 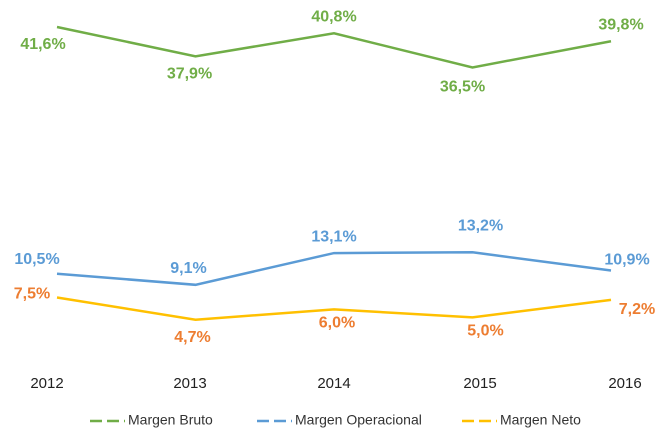 I want to click on data-label: 41,6%, so click(x=42, y=44).